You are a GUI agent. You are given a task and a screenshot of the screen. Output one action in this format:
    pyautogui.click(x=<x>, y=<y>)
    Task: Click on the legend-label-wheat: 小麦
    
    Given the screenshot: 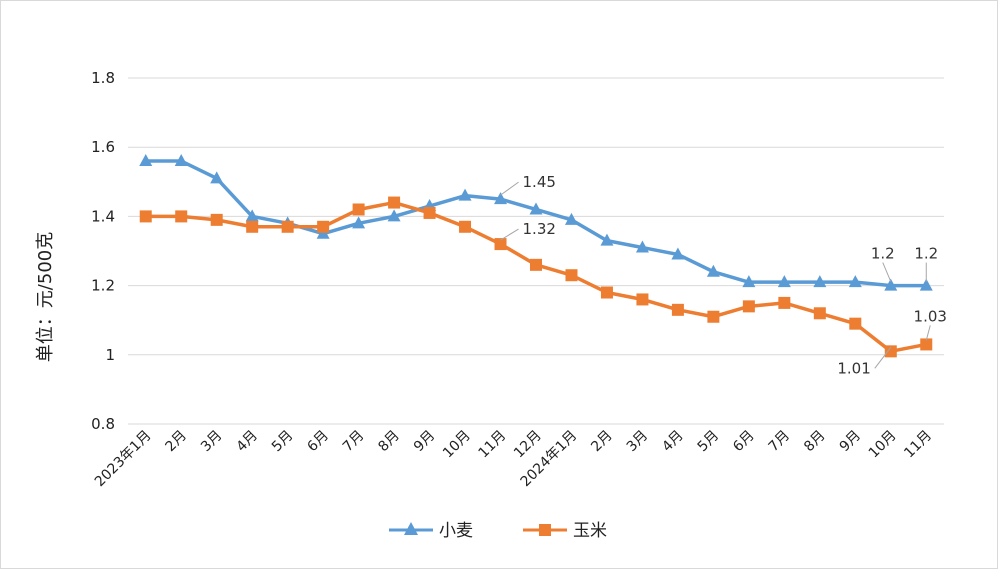 What is the action you would take?
    pyautogui.click(x=456, y=531)
    